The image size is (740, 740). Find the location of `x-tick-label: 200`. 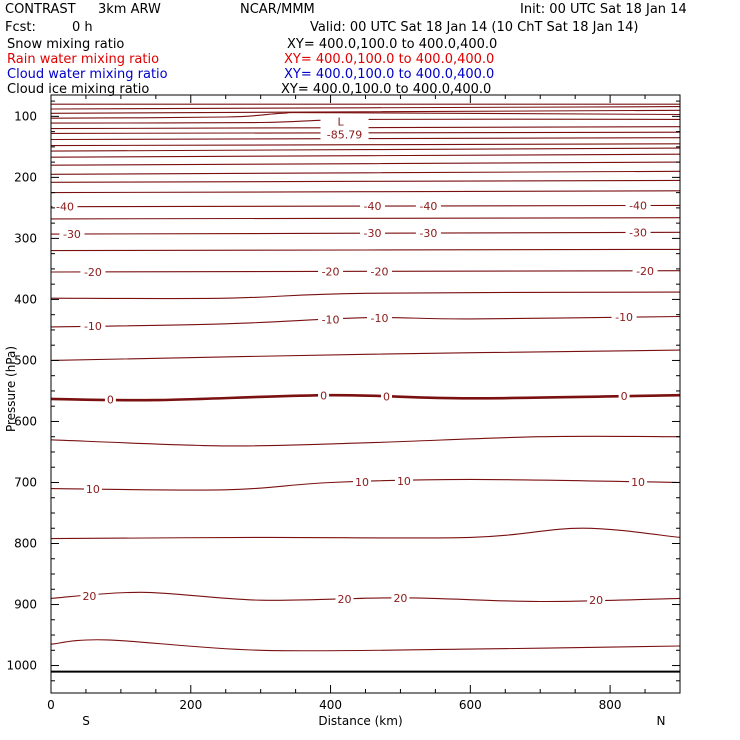

x-tick-label: 200 is located at coordinates (190, 705).